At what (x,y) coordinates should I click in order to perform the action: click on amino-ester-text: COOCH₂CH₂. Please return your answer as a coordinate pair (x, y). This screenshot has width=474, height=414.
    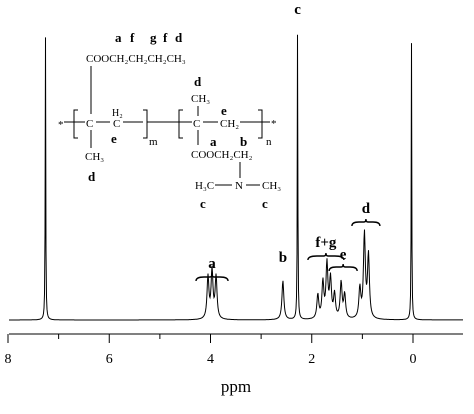
    Looking at the image, I should click on (222, 155).